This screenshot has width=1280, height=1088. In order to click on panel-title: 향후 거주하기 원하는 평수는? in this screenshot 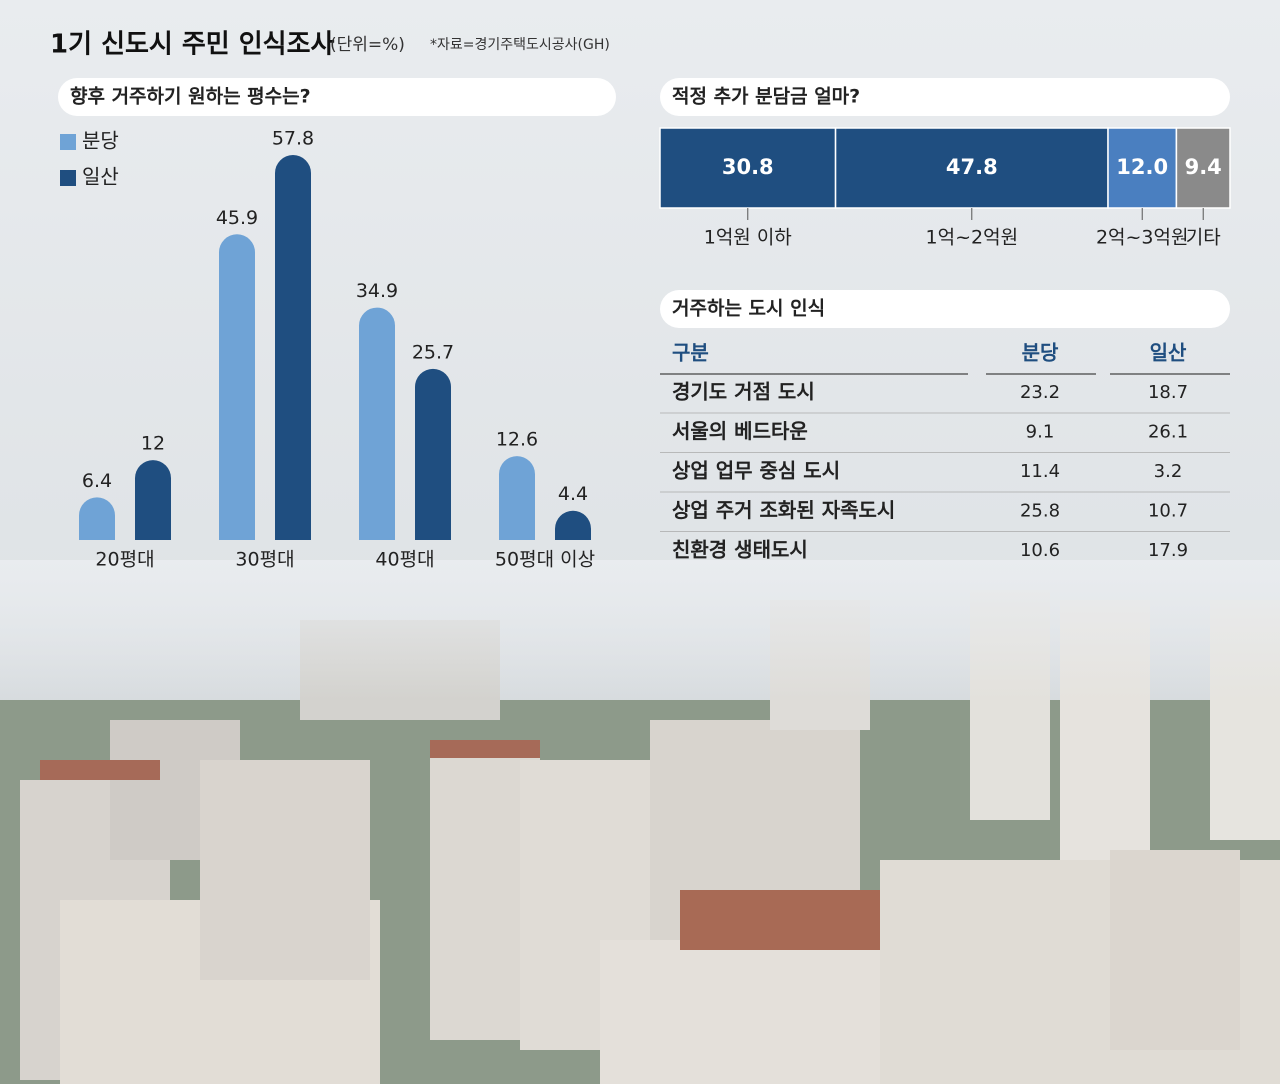, I will do `click(190, 97)`.